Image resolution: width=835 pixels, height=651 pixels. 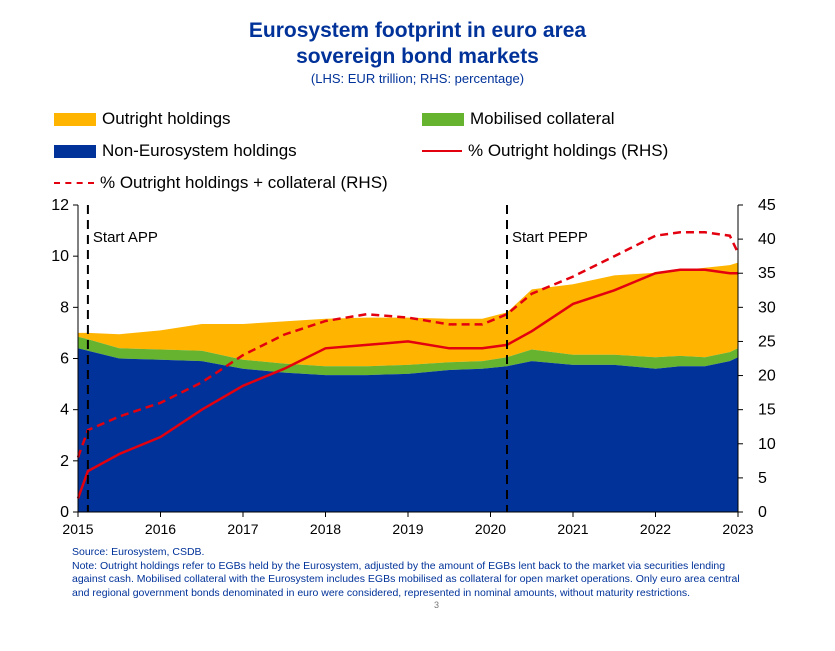 What do you see at coordinates (550, 237) in the screenshot?
I see `annotation-start-pepp: Start PEPP` at bounding box center [550, 237].